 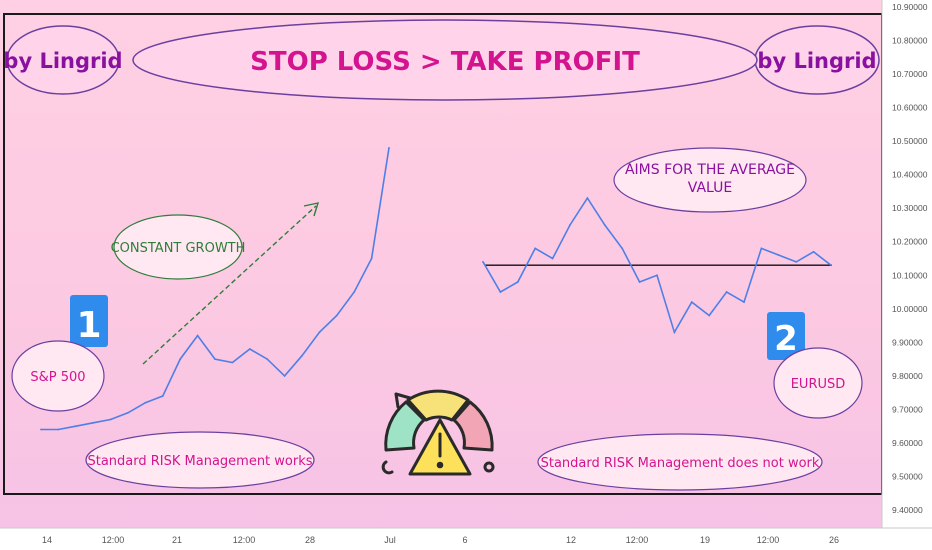 I want to click on note-right-text: Standard RISK Management does not work, so click(x=680, y=463).